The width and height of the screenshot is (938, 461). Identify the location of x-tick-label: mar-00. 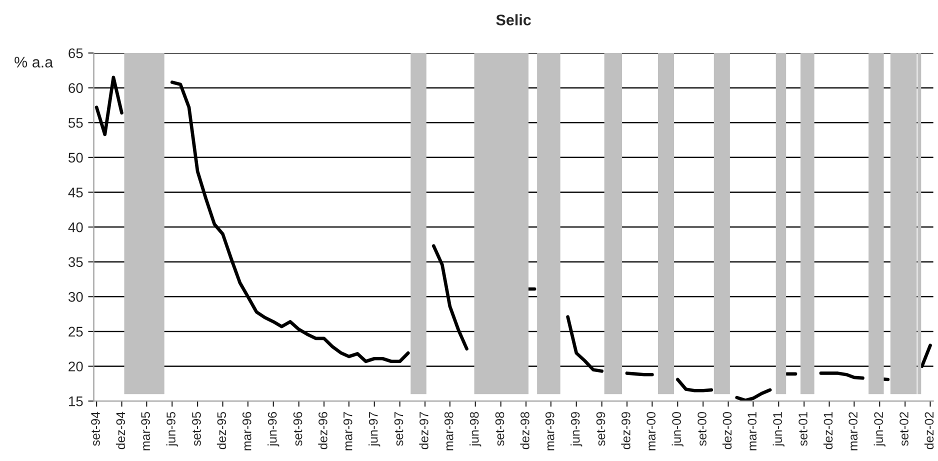
(651, 431).